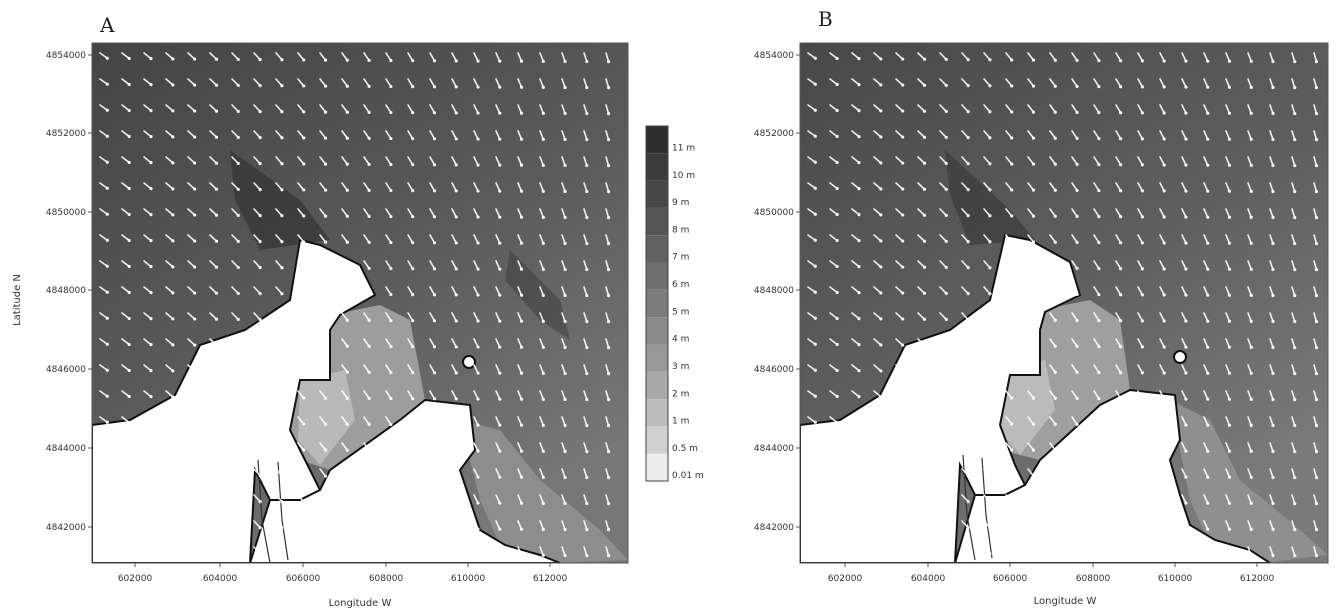 This screenshot has width=1339, height=615. I want to click on very-shallow-zone-a, so click(326, 417).